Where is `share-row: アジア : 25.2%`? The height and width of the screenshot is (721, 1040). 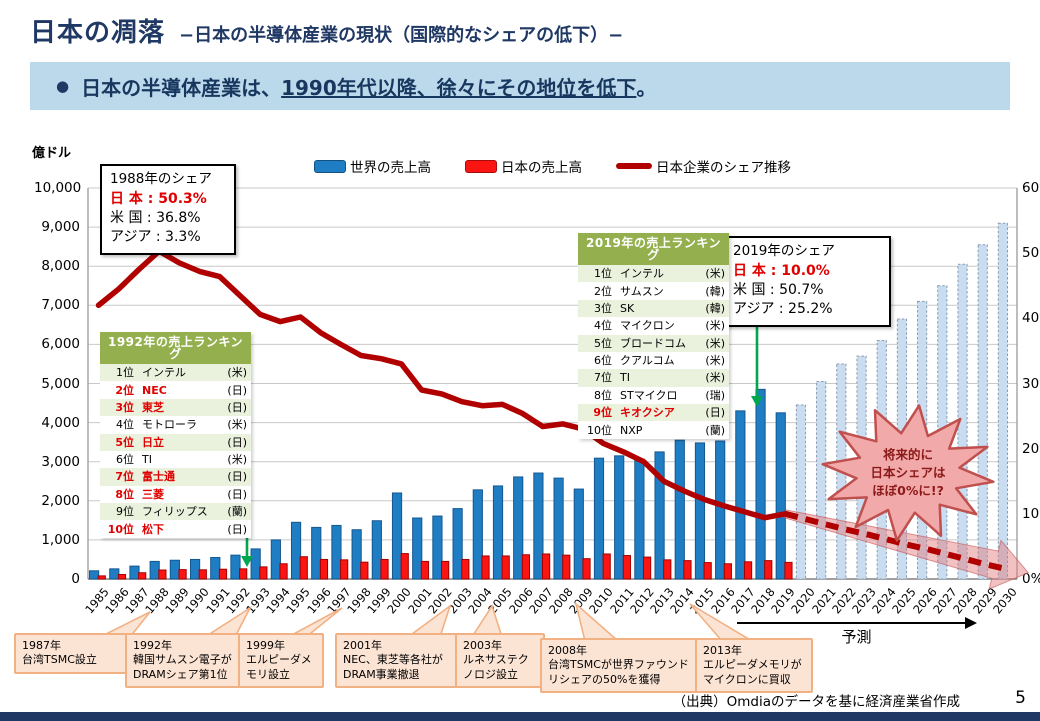 share-row: アジア : 25.2% is located at coordinates (783, 309).